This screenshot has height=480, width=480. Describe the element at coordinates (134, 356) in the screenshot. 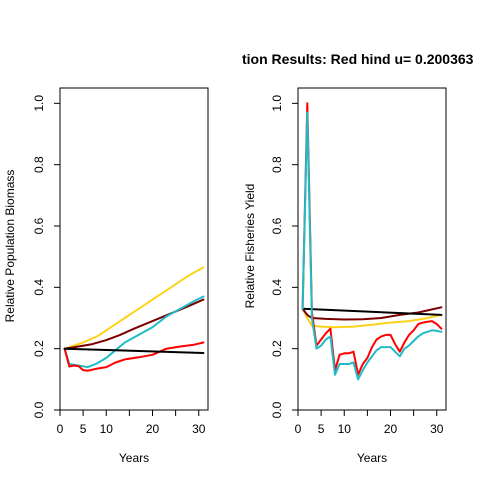

I see `series-line-red` at that location.